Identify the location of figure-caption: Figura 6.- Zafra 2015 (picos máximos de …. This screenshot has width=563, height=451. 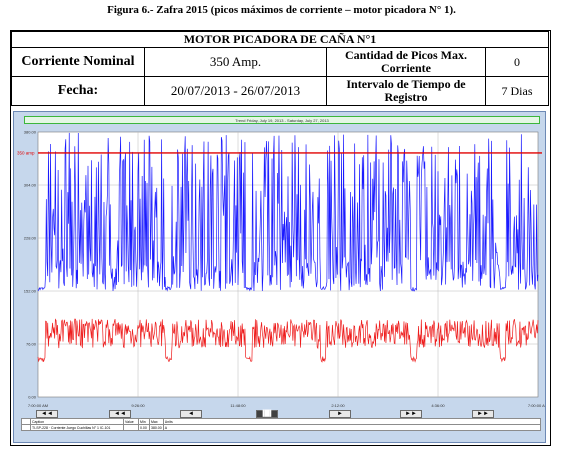
(281, 10).